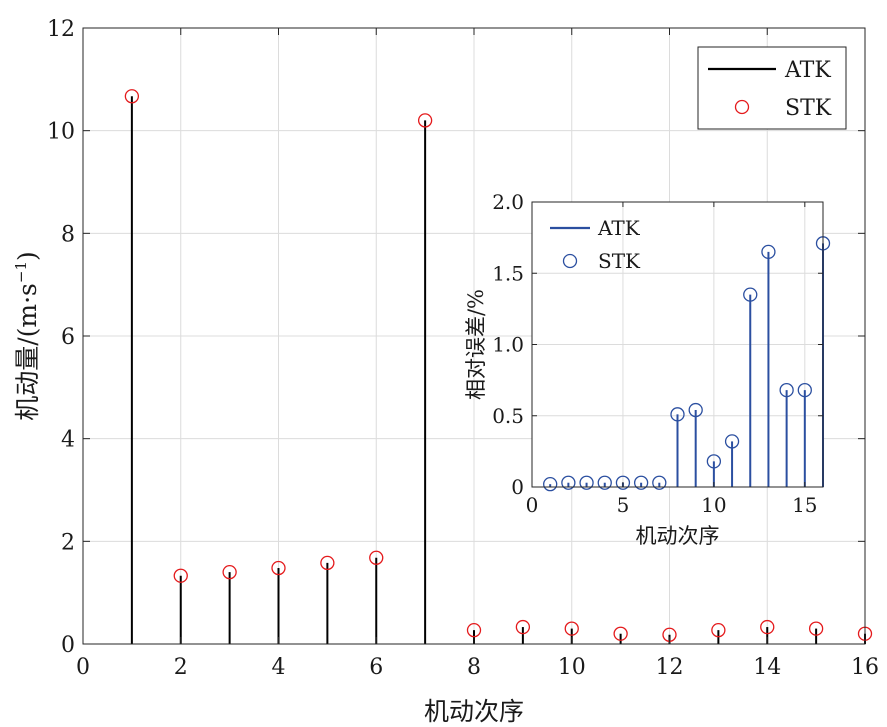 The image size is (887, 727). What do you see at coordinates (623, 505) in the screenshot?
I see `x-tick-label: 5` at bounding box center [623, 505].